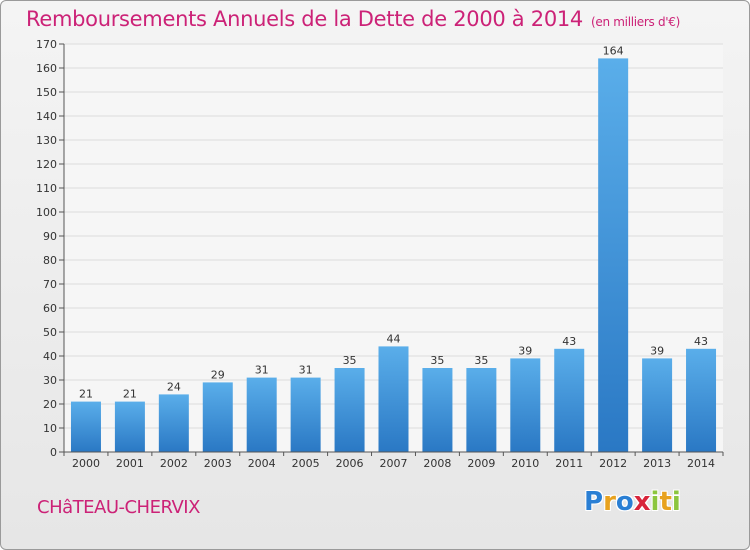 Image resolution: width=750 pixels, height=550 pixels. Describe the element at coordinates (46, 92) in the screenshot. I see `y-tick-label: 150` at that location.